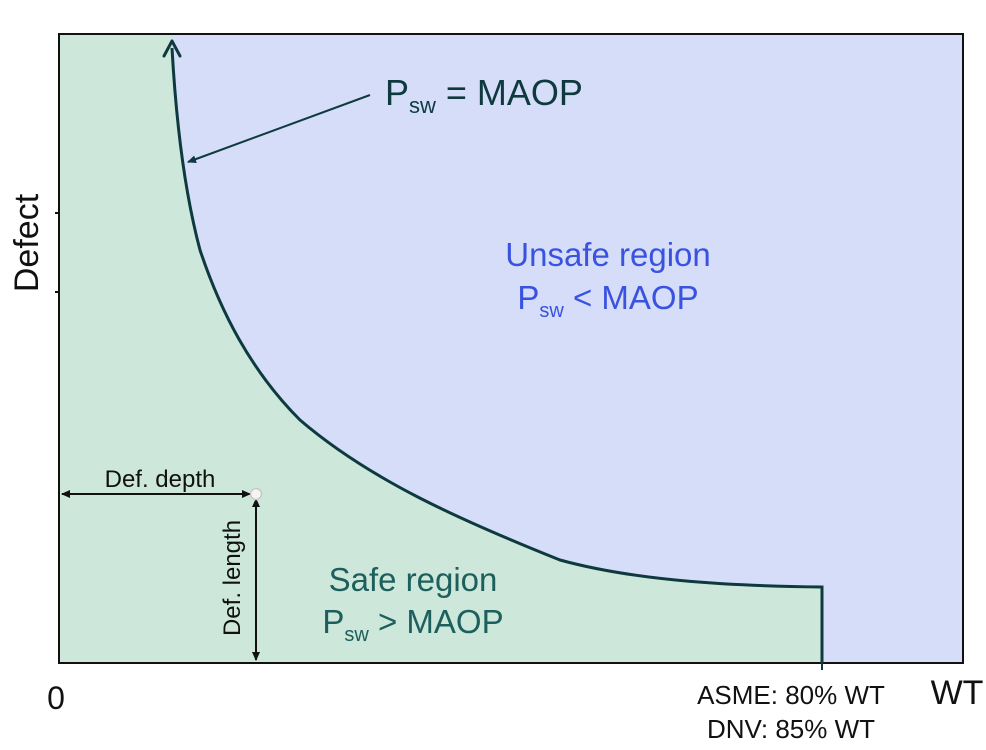 Image resolution: width=986 pixels, height=750 pixels. What do you see at coordinates (232, 578) in the screenshot?
I see `length-dimension-label: Def. length` at bounding box center [232, 578].